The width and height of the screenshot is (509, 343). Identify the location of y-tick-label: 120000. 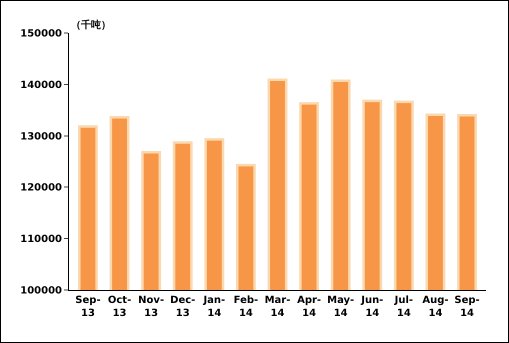
(41, 188).